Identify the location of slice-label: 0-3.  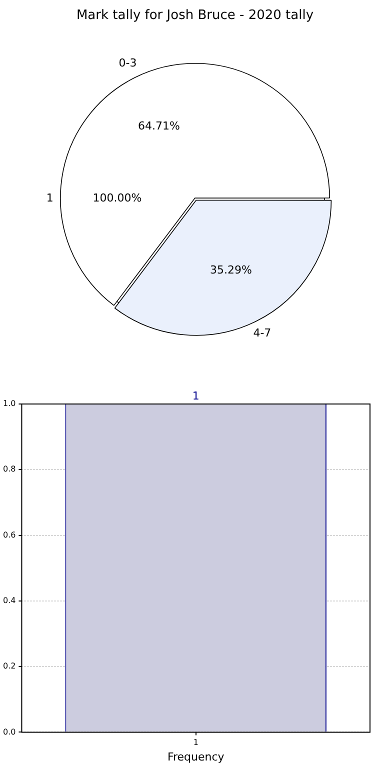
(127, 63).